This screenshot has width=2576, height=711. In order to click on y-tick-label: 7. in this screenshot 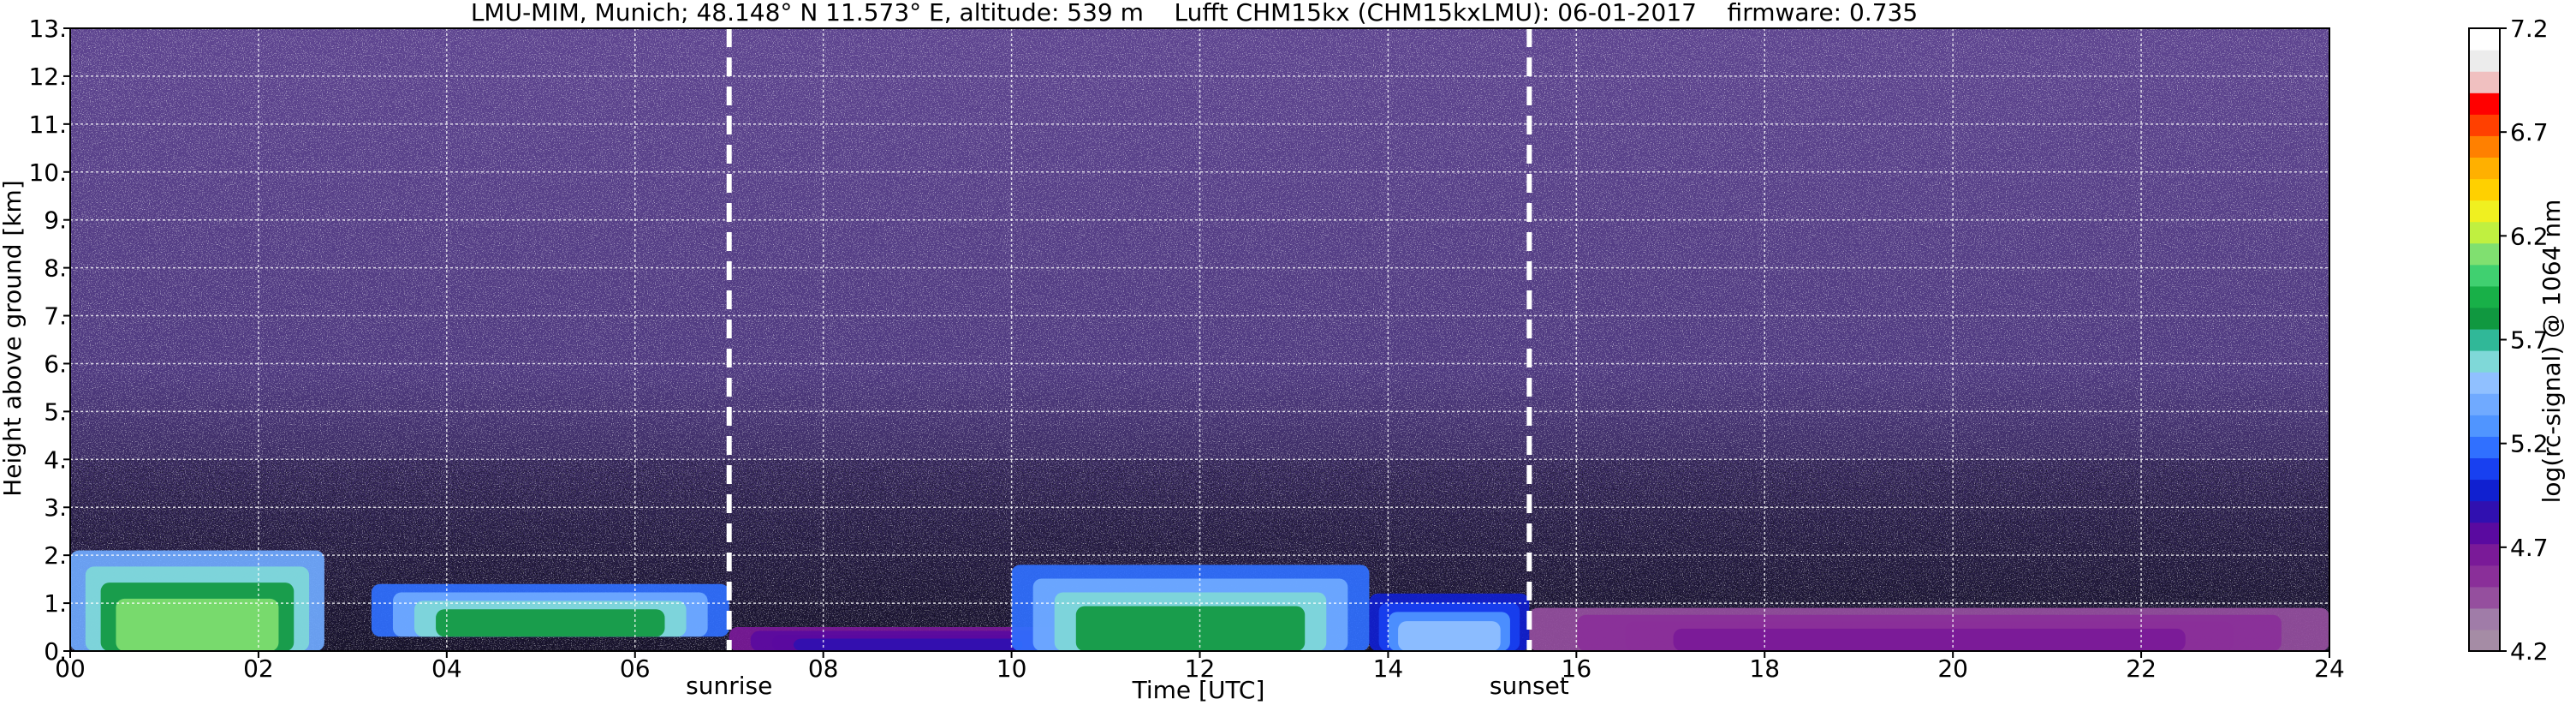, I will do `click(56, 316)`.